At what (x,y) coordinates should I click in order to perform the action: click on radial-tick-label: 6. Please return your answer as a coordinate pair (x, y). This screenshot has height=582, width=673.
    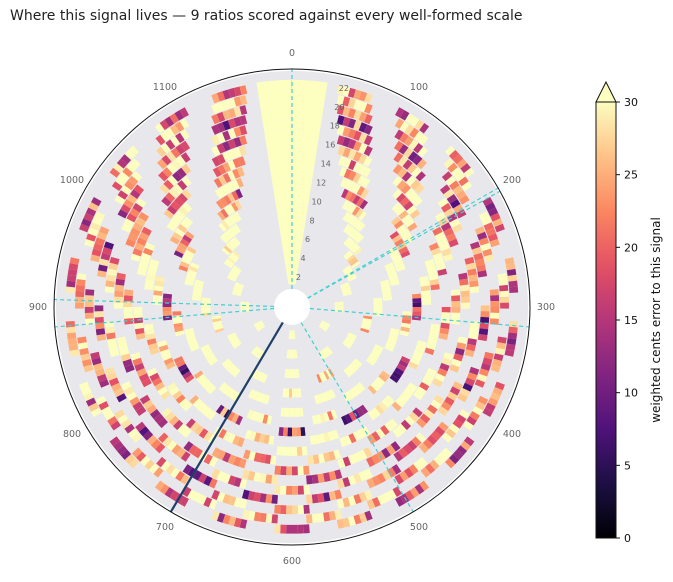
    Looking at the image, I should click on (307, 239).